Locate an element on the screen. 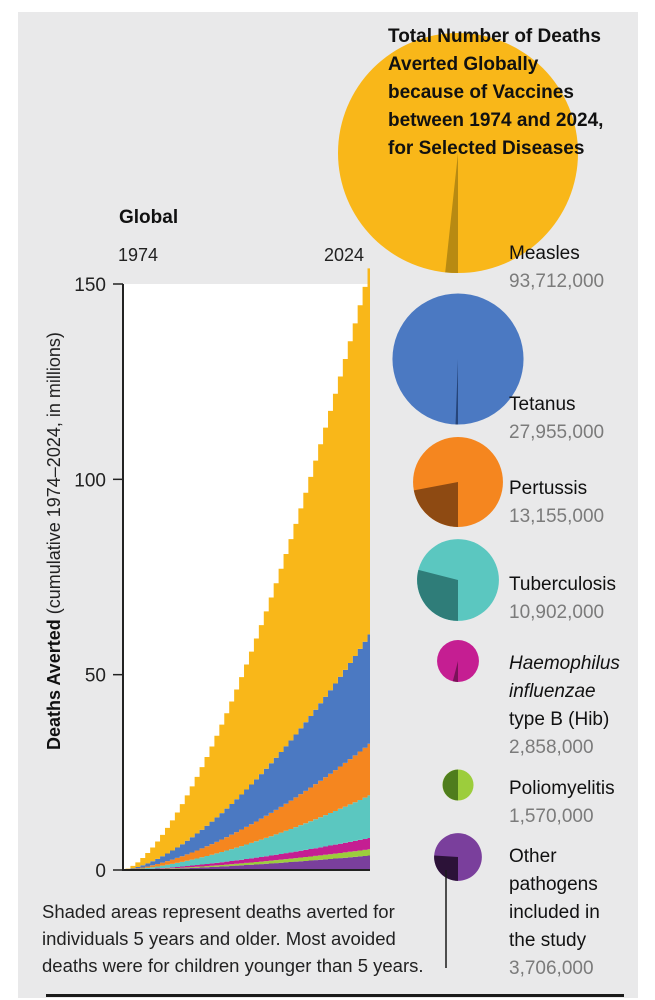  year-start-label: 1974 is located at coordinates (138, 255).